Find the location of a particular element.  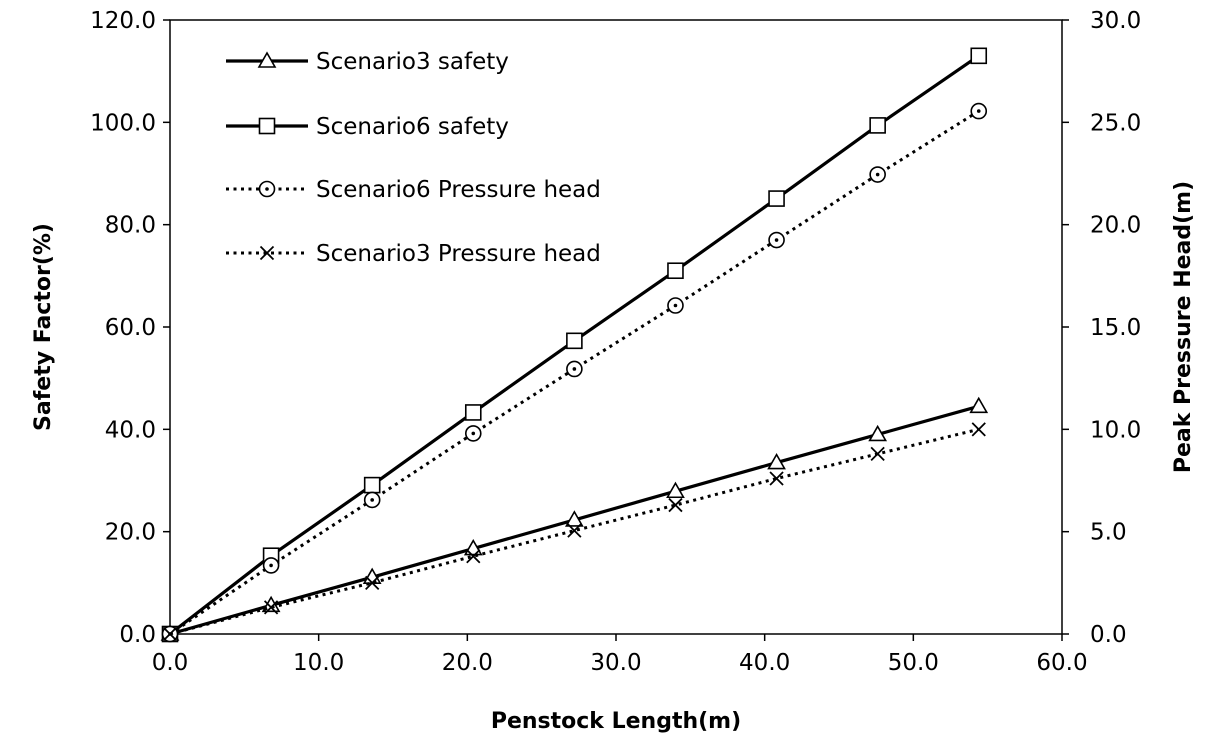

y2-tick-label: 20.0 is located at coordinates (1115, 226).